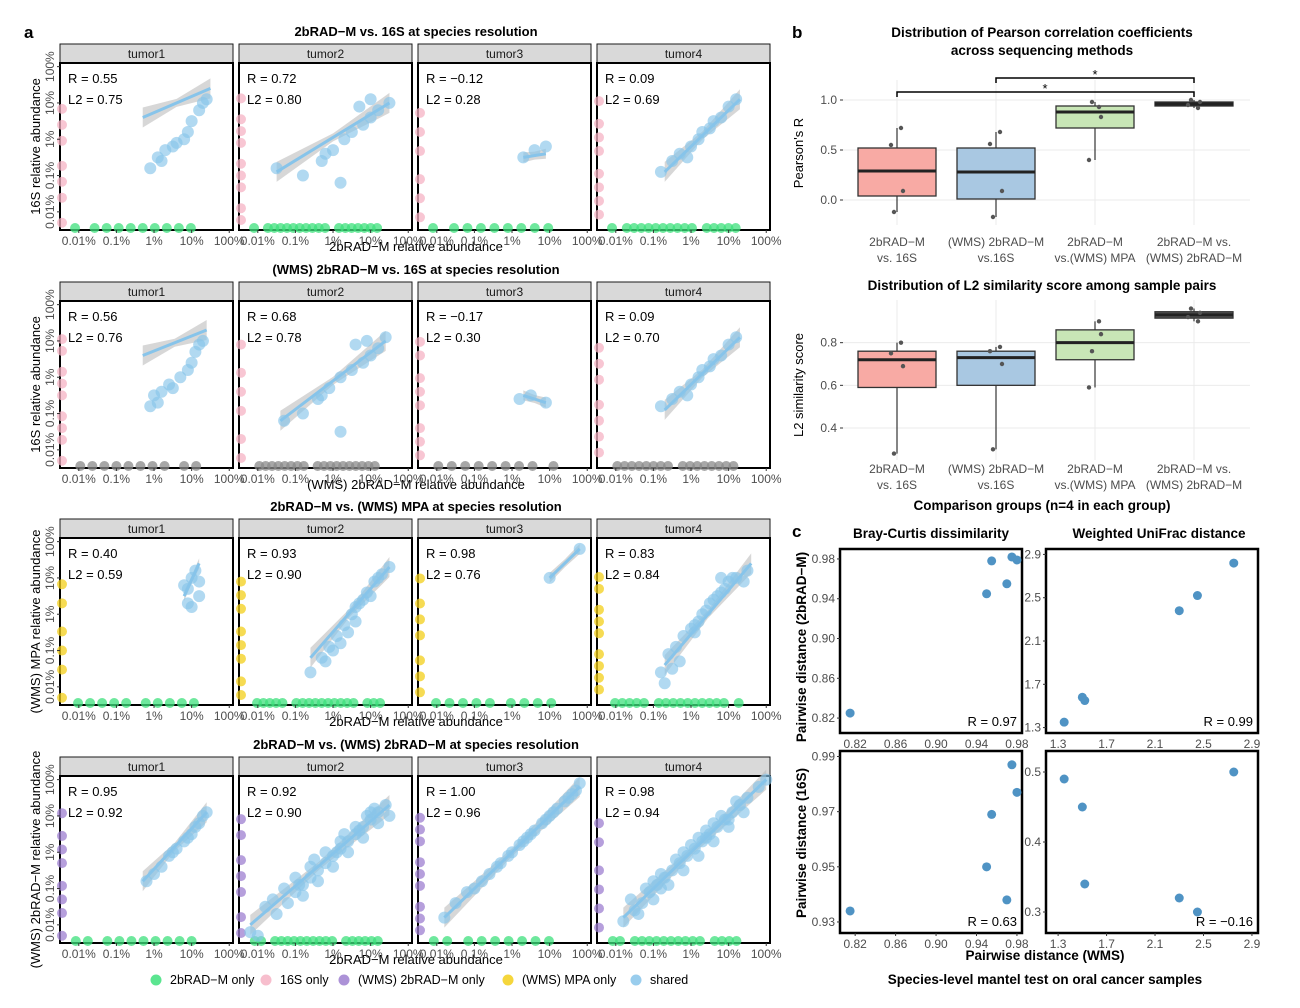 This screenshot has height=1008, width=1300. What do you see at coordinates (274, 574) in the screenshot?
I see `l2-value: L2 = 0.90` at bounding box center [274, 574].